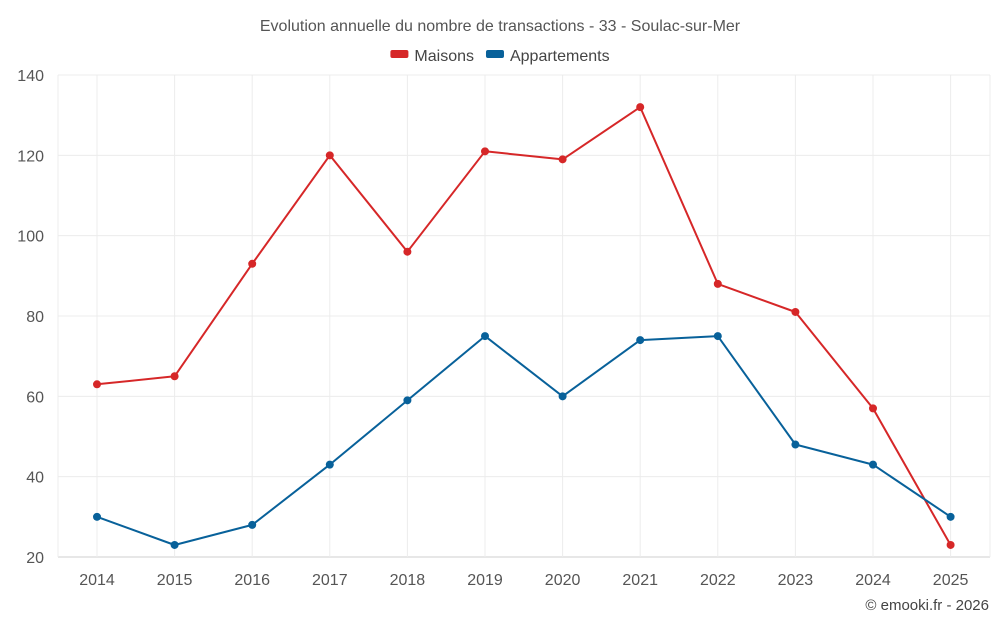  I want to click on x-tick-label: 2014, so click(97, 580).